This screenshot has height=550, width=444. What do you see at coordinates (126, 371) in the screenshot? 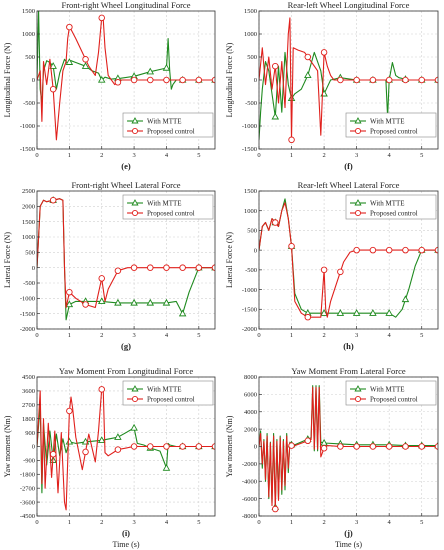
I see `panel-title: Yaw Moment From Longitudinal Force` at bounding box center [126, 371].